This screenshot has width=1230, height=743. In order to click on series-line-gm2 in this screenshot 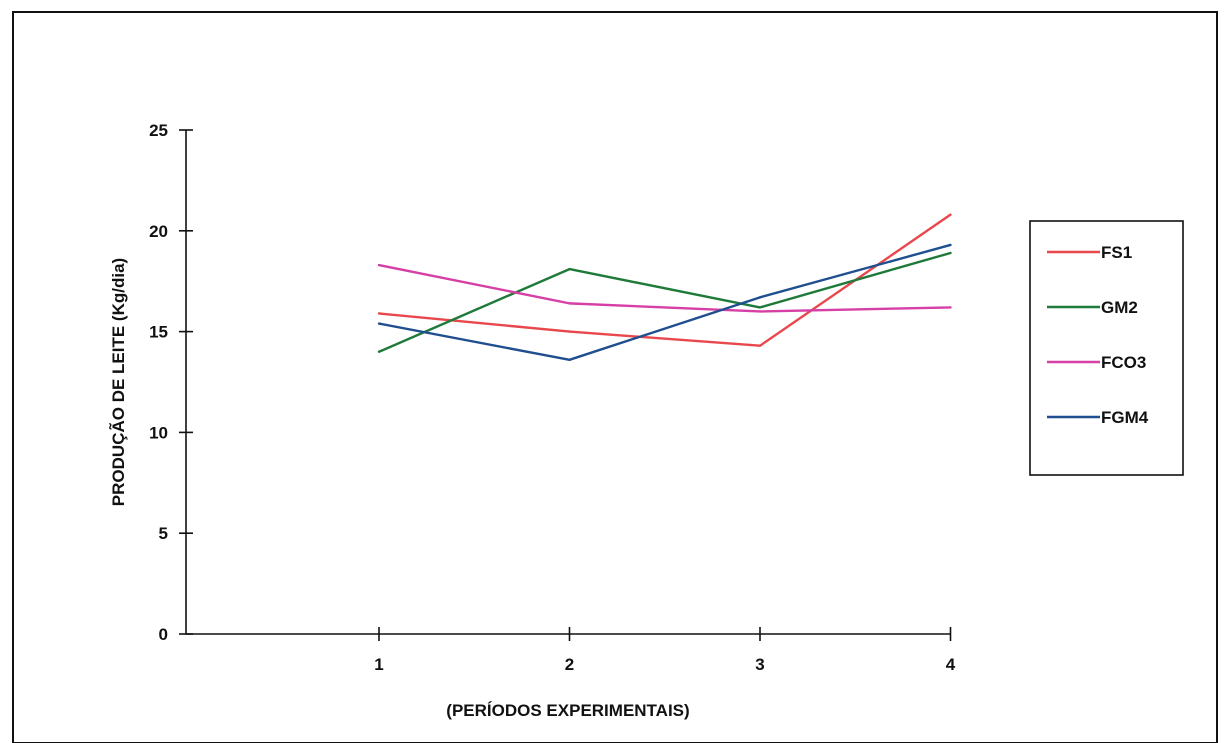, I will do `click(664, 302)`.